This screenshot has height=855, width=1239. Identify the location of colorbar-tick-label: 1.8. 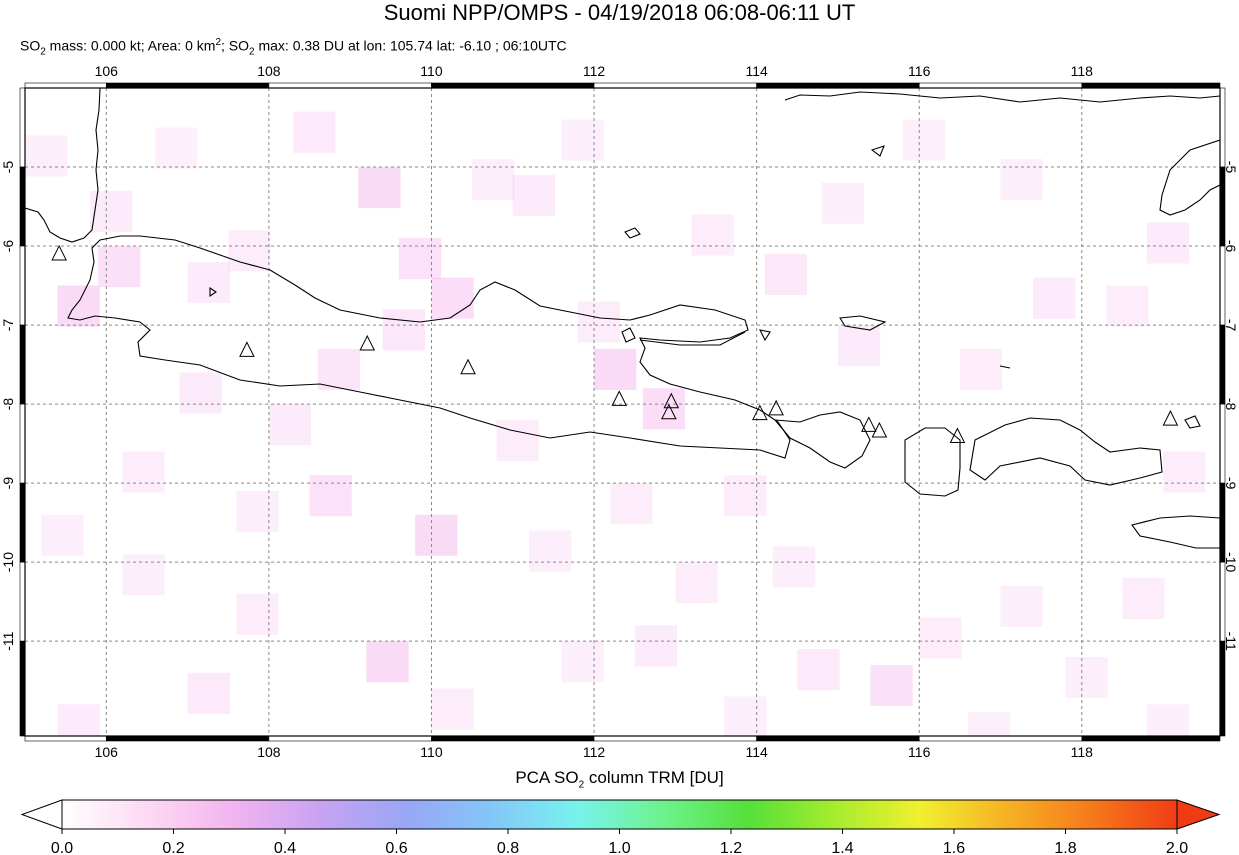
(1065, 847).